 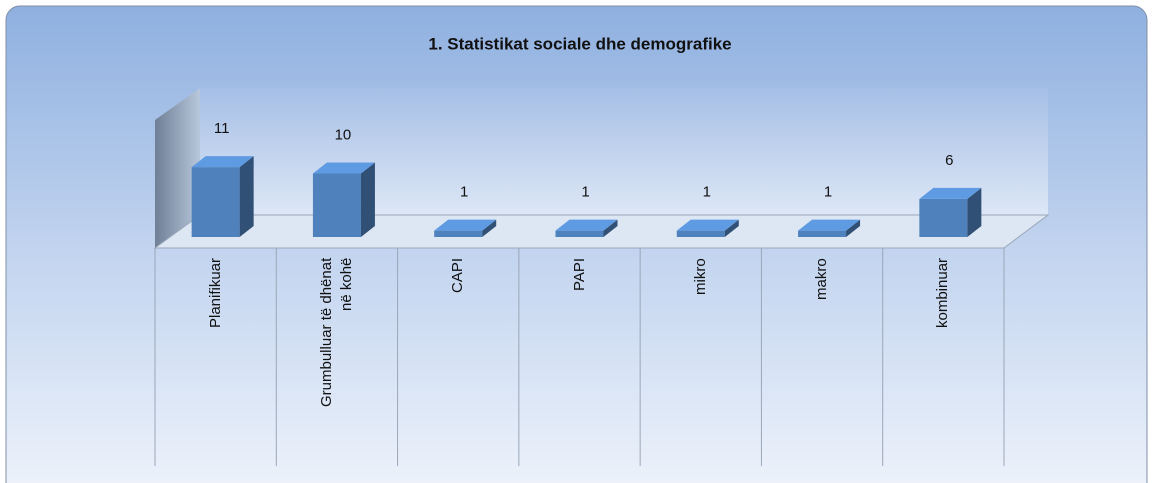 I want to click on side-wall, so click(x=177, y=168).